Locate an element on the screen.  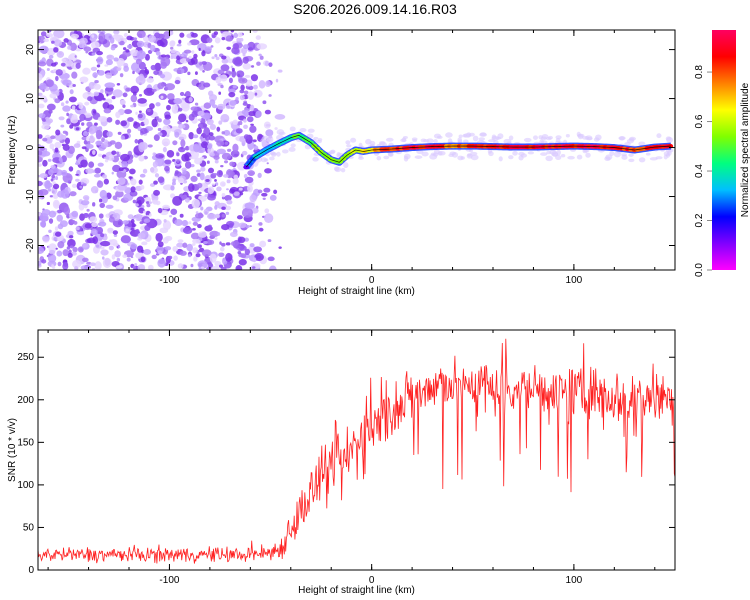
snr-y-tick-label: 250 is located at coordinates (25, 357).